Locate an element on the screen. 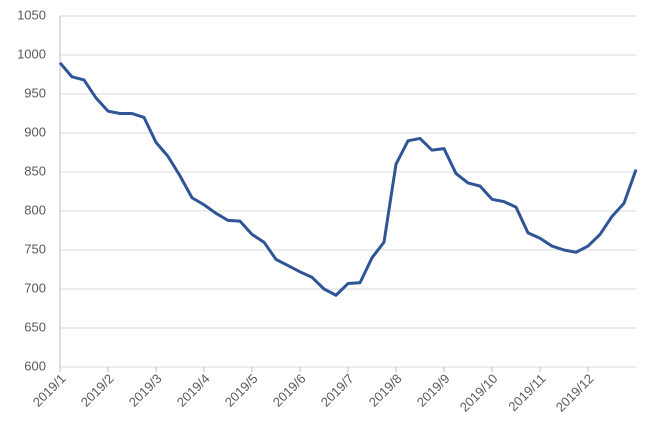  x-tick-label: 2019/4 is located at coordinates (193, 390).